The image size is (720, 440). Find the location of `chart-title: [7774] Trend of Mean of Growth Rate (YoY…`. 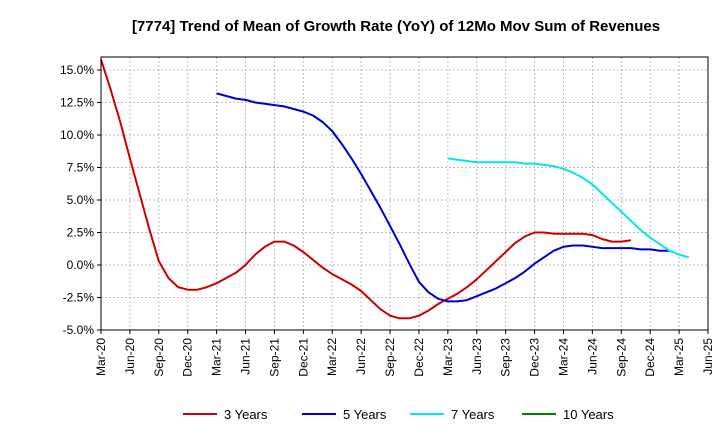

chart-title: [7774] Trend of Mean of Growth Rate (YoY… is located at coordinates (396, 26).